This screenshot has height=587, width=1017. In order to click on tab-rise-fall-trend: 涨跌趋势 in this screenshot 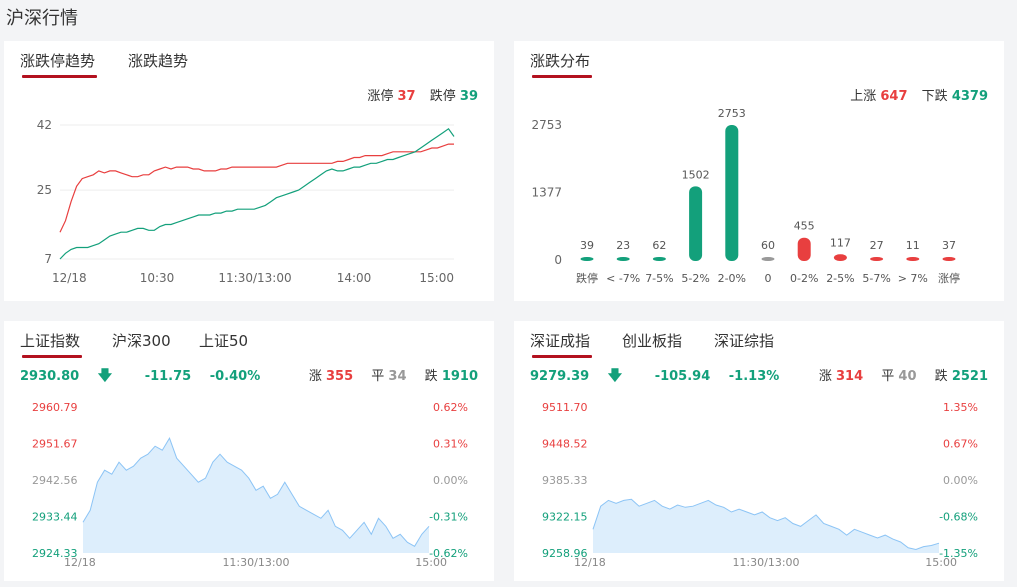, I will do `click(158, 61)`.